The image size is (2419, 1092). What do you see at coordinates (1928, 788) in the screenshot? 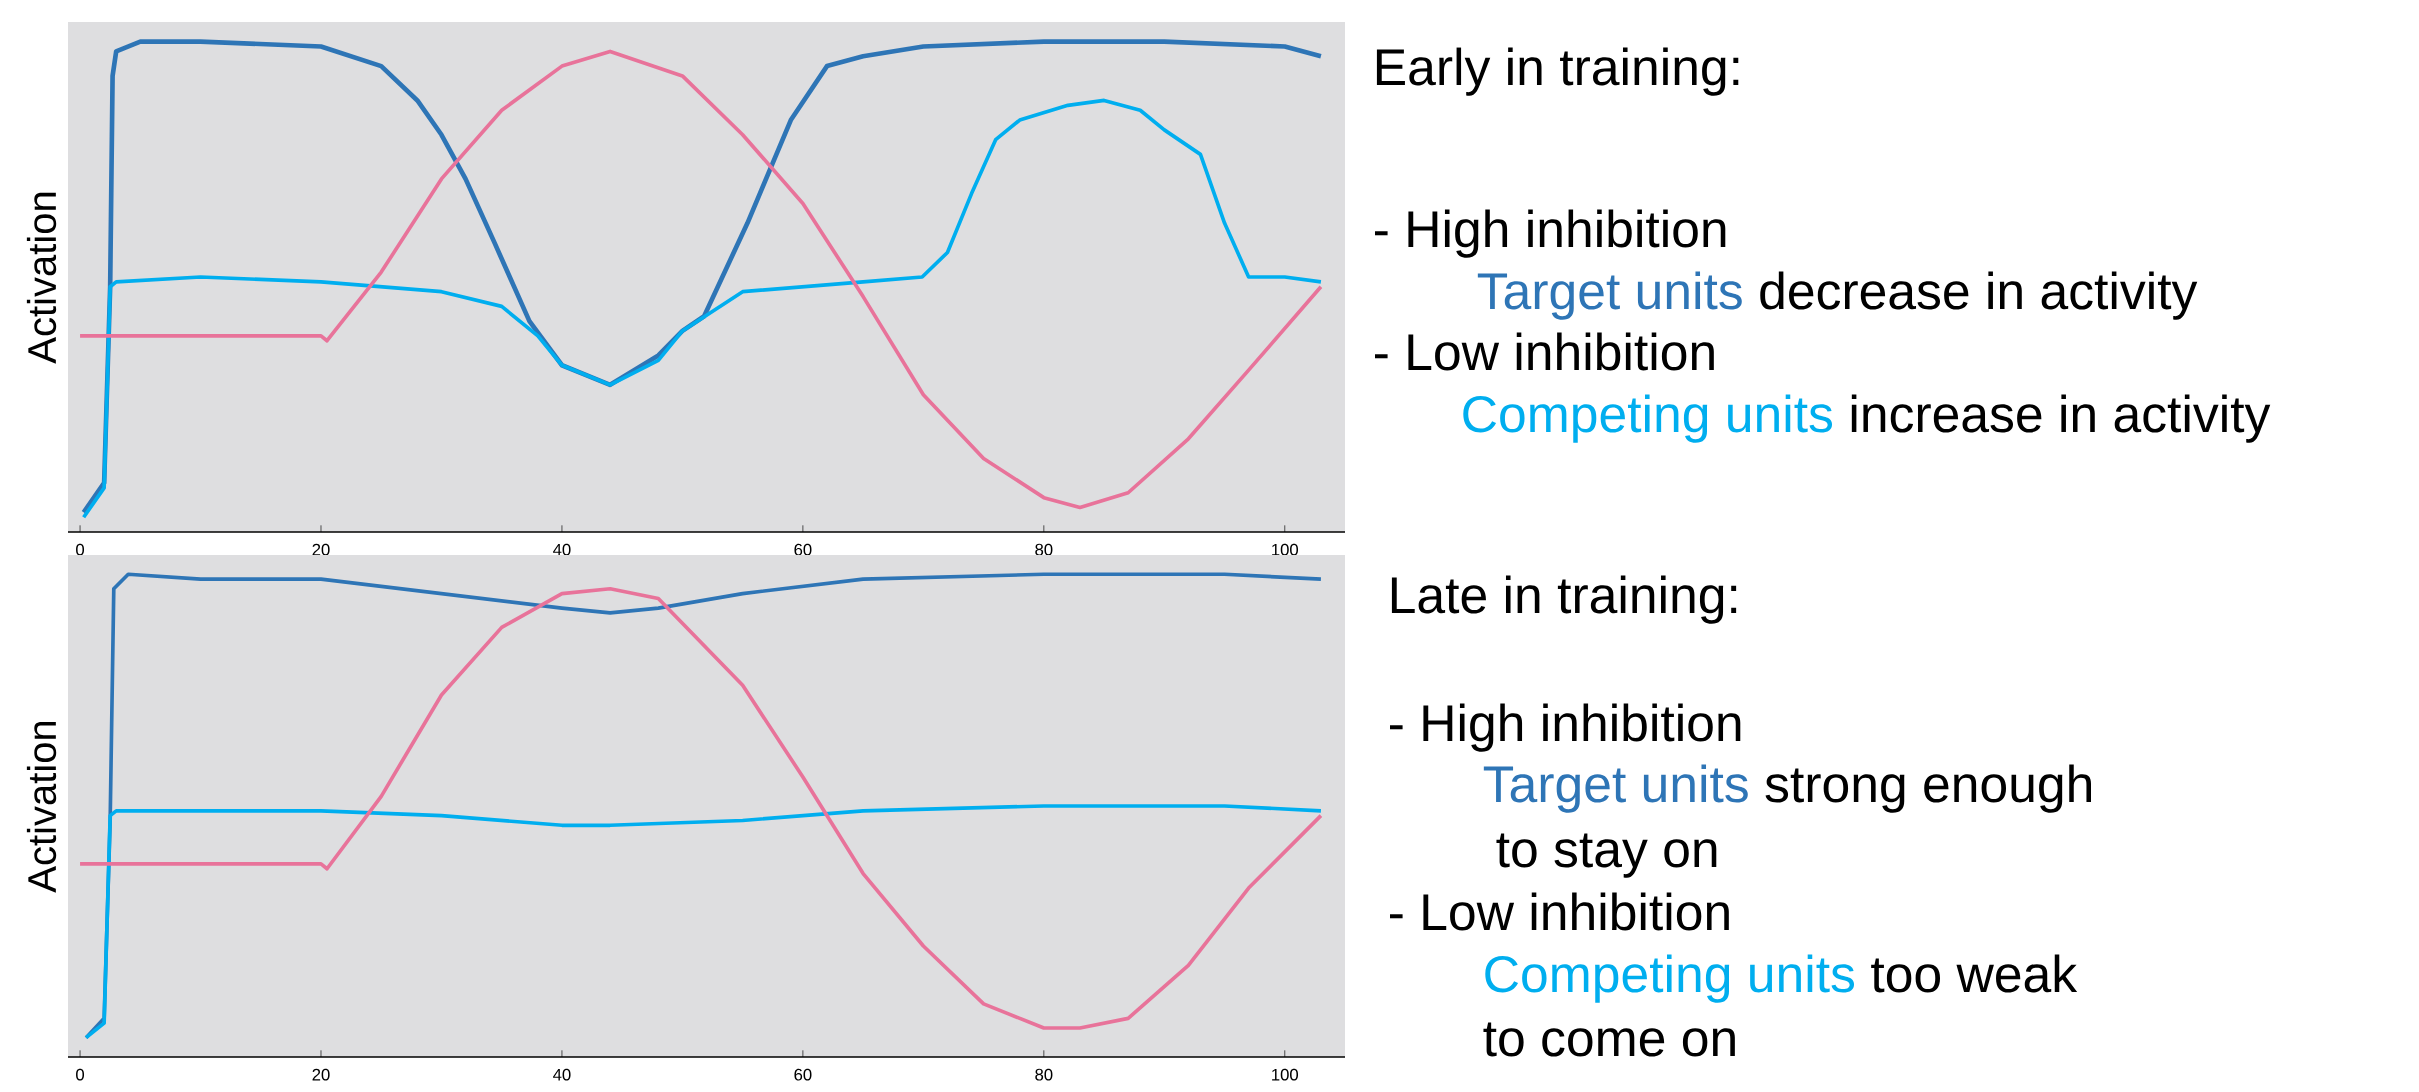
I see `text: strong enough` at bounding box center [1928, 788].